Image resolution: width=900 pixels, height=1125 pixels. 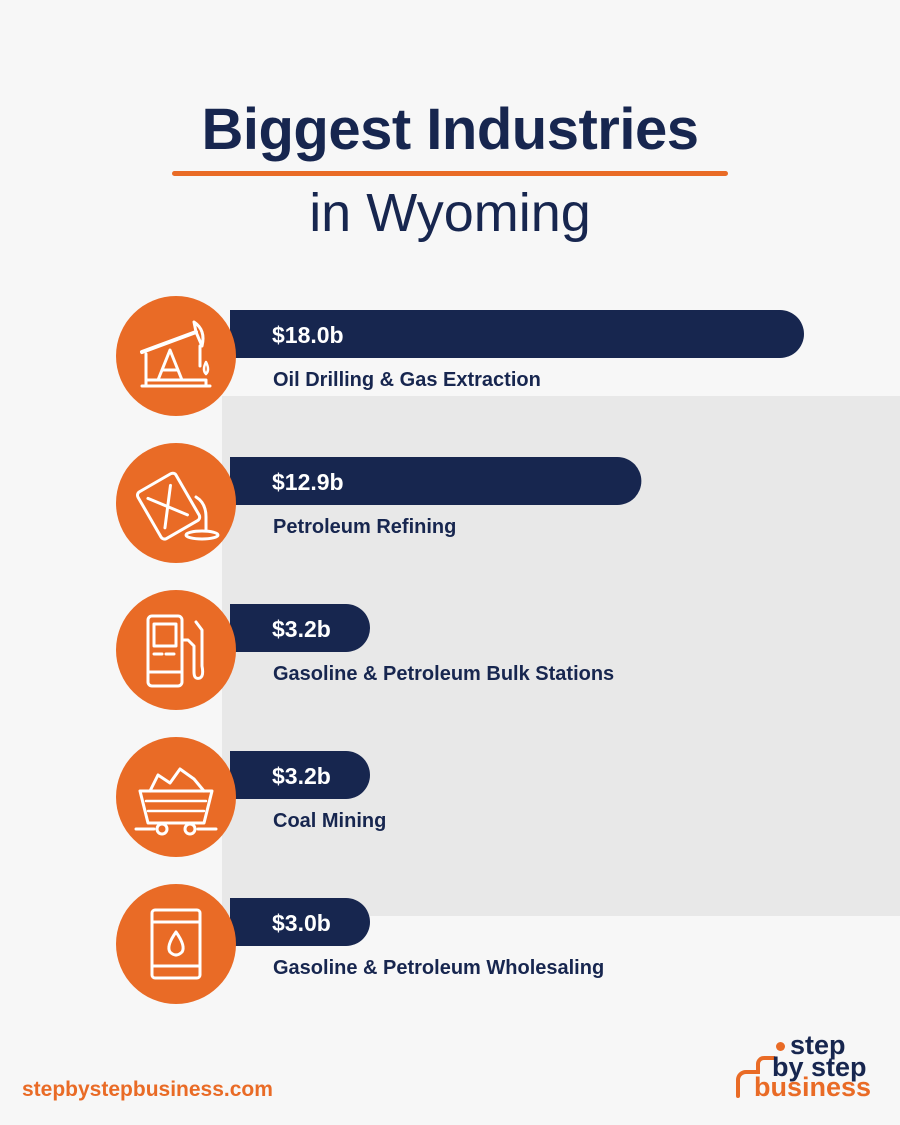 I want to click on gas-pump-icon, so click(x=175, y=651).